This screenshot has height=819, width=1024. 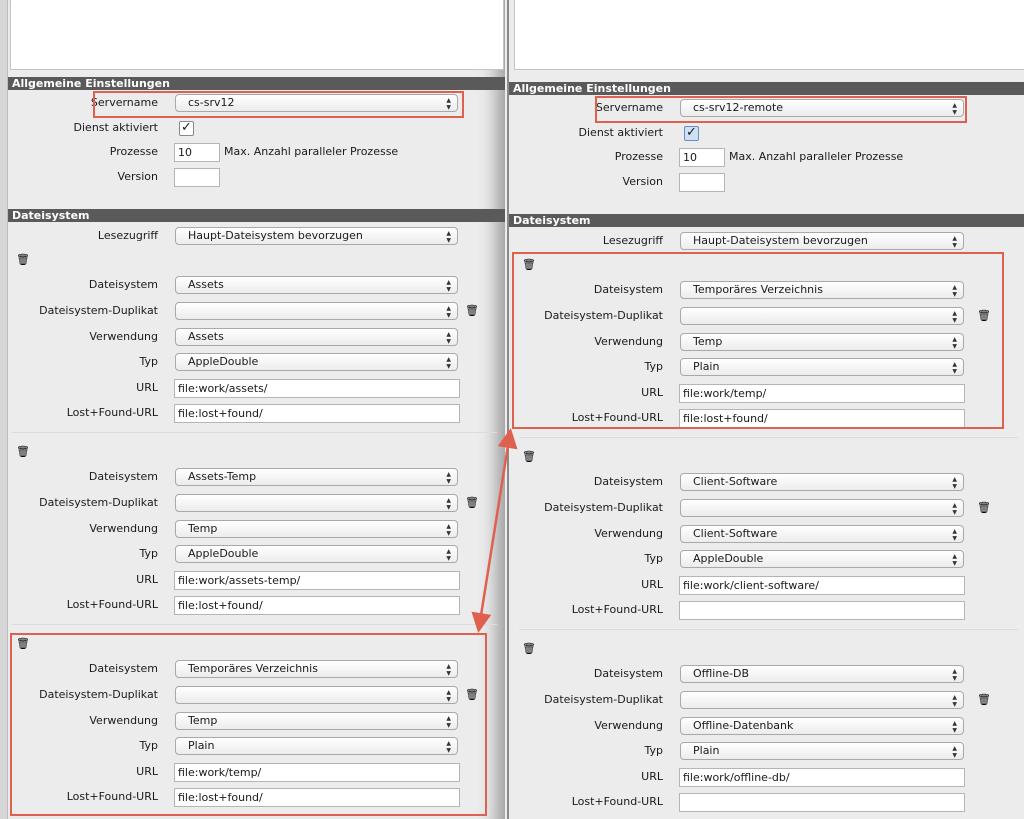 What do you see at coordinates (822, 482) in the screenshot?
I see `dateisystem-select: Client-Software ▲ ▼` at bounding box center [822, 482].